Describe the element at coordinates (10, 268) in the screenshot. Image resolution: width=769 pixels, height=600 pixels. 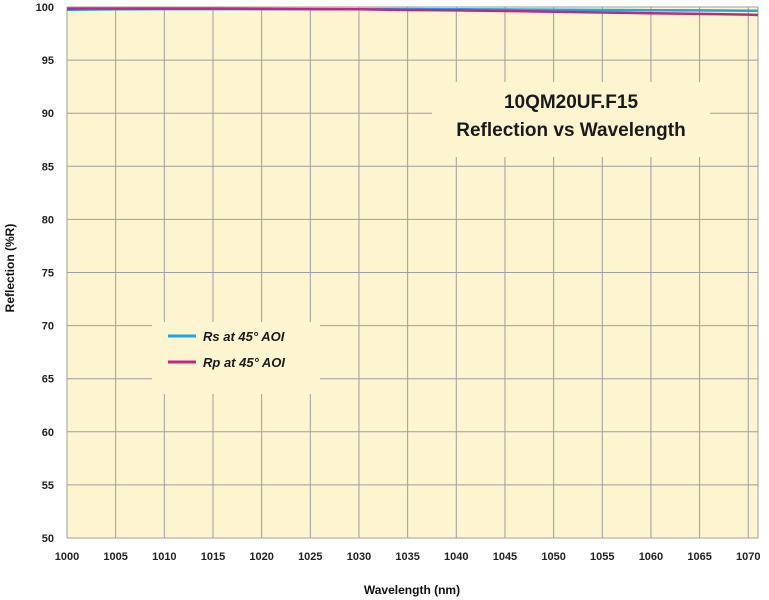
I see `y-axis-title: Reflection (%R)` at that location.